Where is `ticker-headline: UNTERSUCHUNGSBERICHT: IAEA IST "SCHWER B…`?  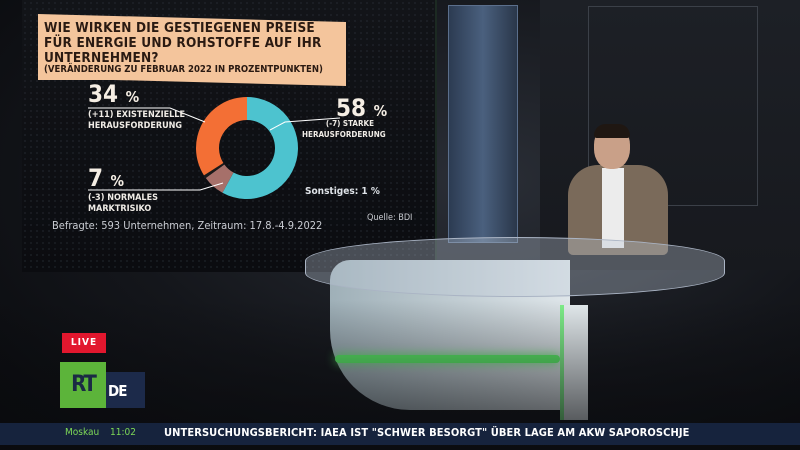 ticker-headline: UNTERSUCHUNGSBERICHT: IAEA IST "SCHWER B… is located at coordinates (427, 432).